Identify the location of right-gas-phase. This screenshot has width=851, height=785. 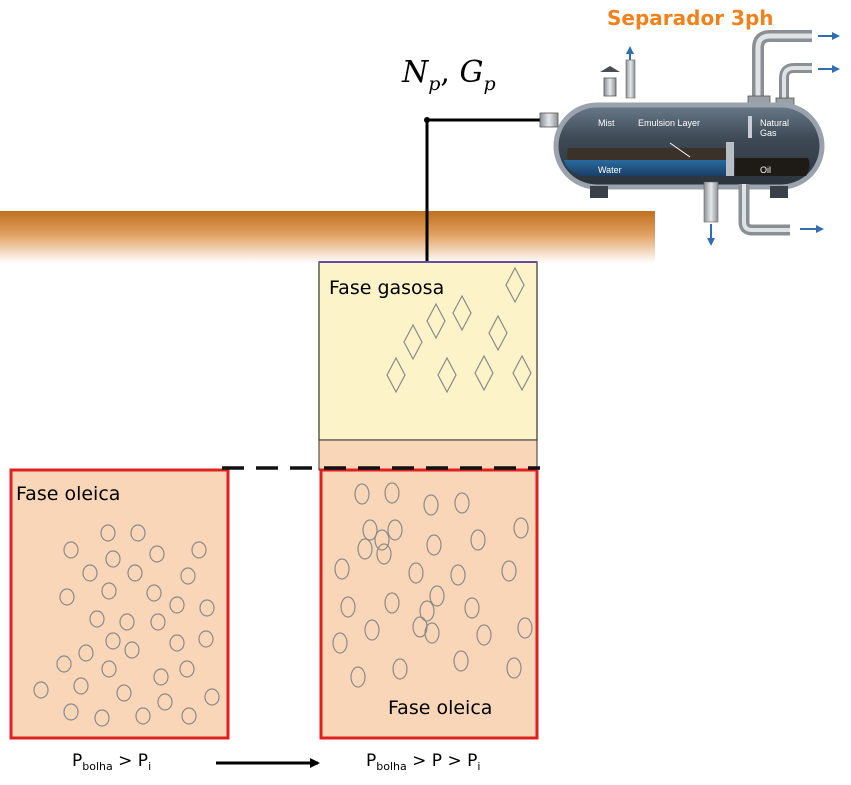
(428, 351).